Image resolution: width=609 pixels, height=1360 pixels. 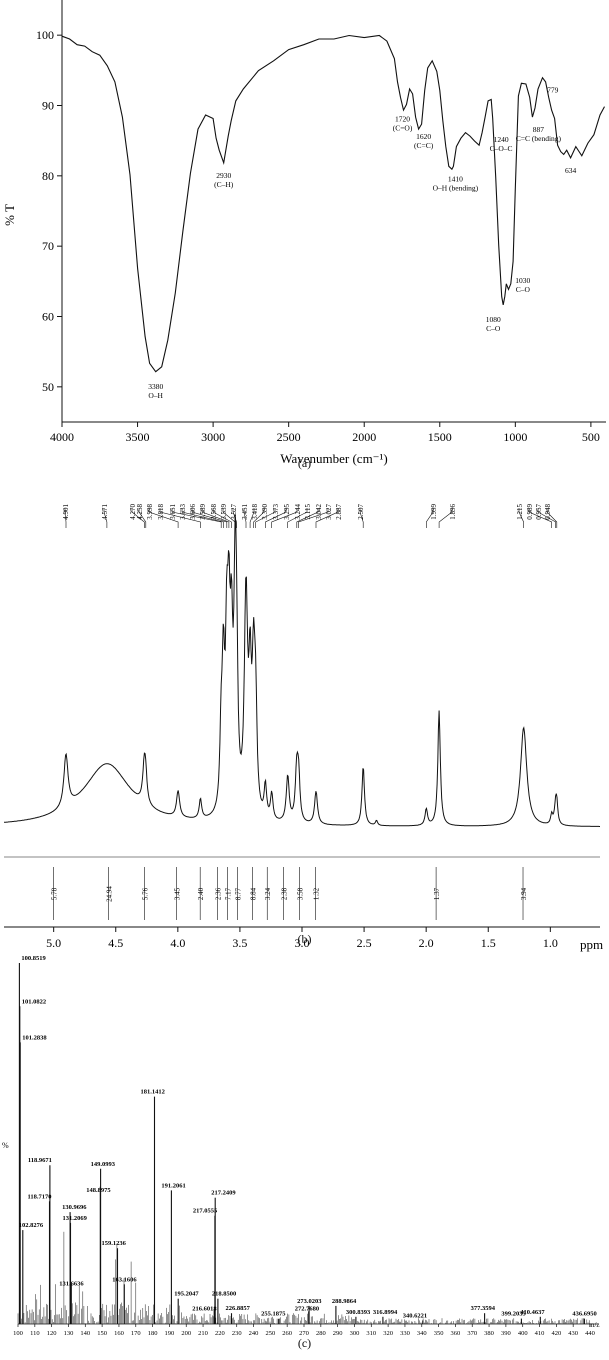 I want to click on nmr-integral: 2.40, so click(x=201, y=893).